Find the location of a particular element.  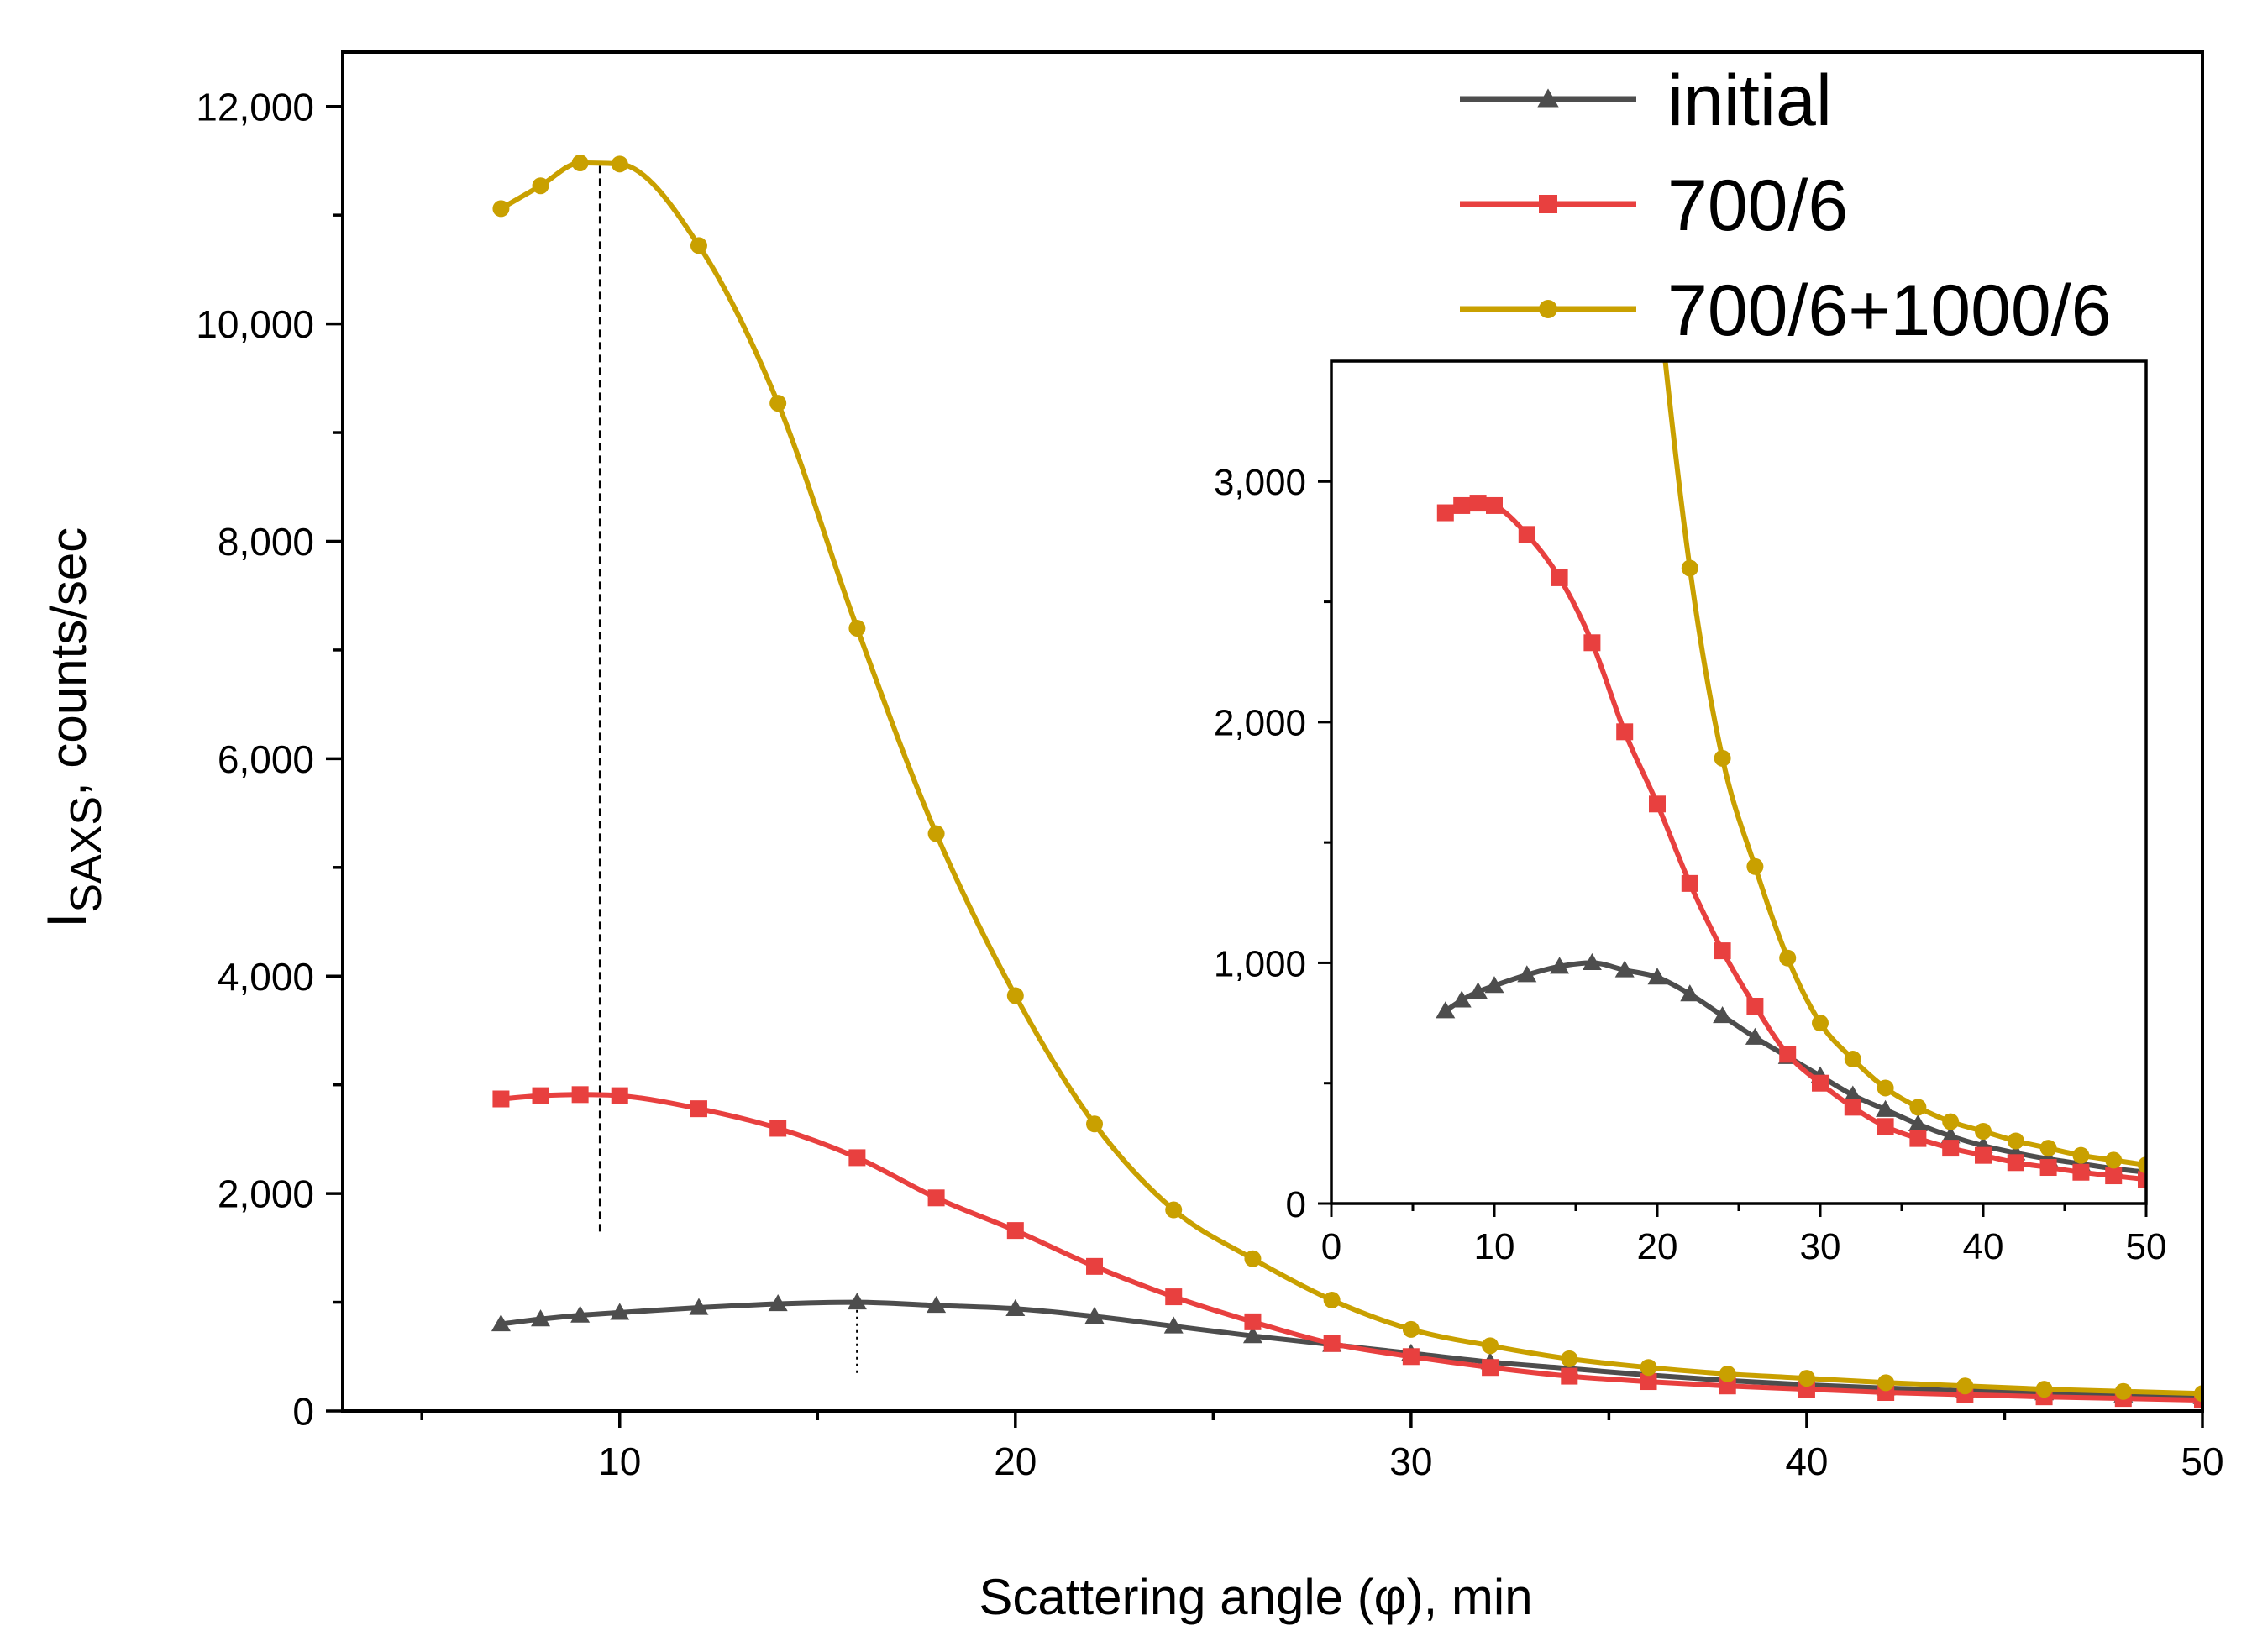

main-x-tick-label: 20 is located at coordinates (1015, 1461).